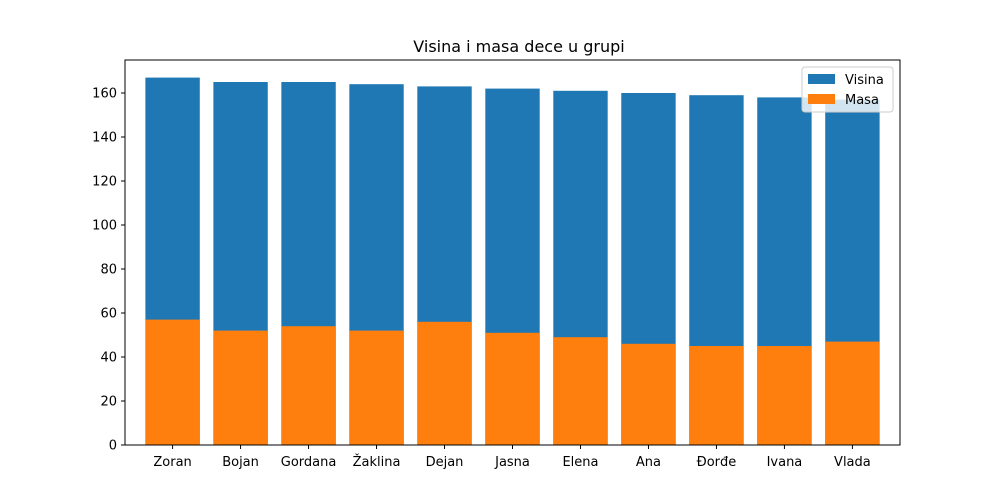 The height and width of the screenshot is (500, 1000). Describe the element at coordinates (512, 462) in the screenshot. I see `x-tick-label: Jasna` at that location.